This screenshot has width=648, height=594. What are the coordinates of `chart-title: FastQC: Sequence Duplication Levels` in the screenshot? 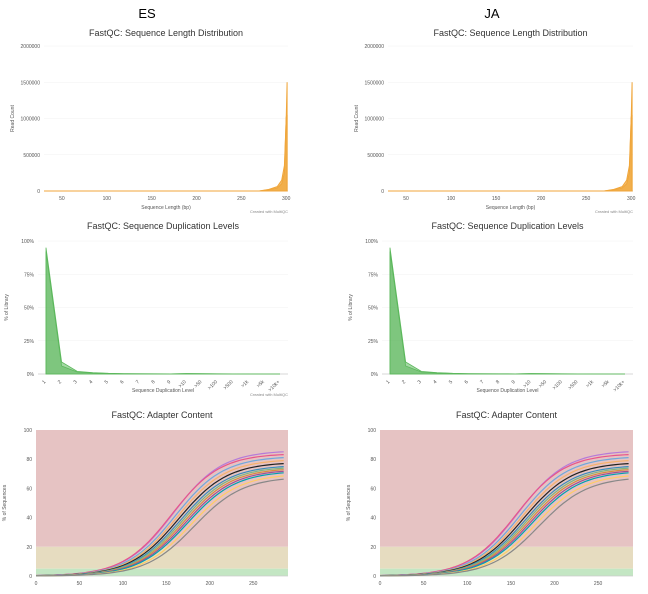 It's located at (163, 226).